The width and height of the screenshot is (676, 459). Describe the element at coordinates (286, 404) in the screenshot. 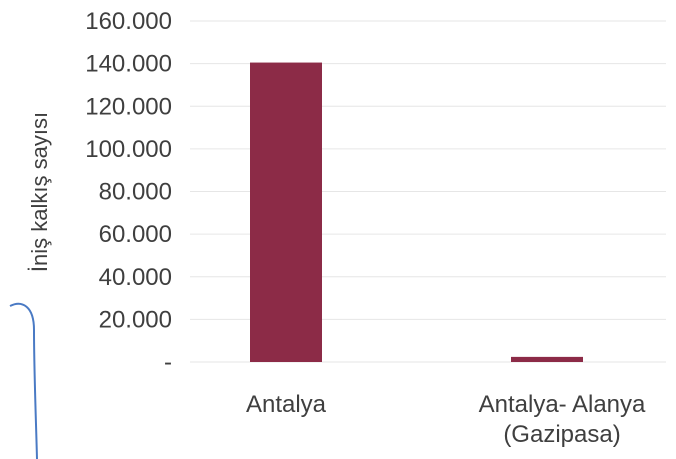

I see `x-category-label: Antalya` at that location.